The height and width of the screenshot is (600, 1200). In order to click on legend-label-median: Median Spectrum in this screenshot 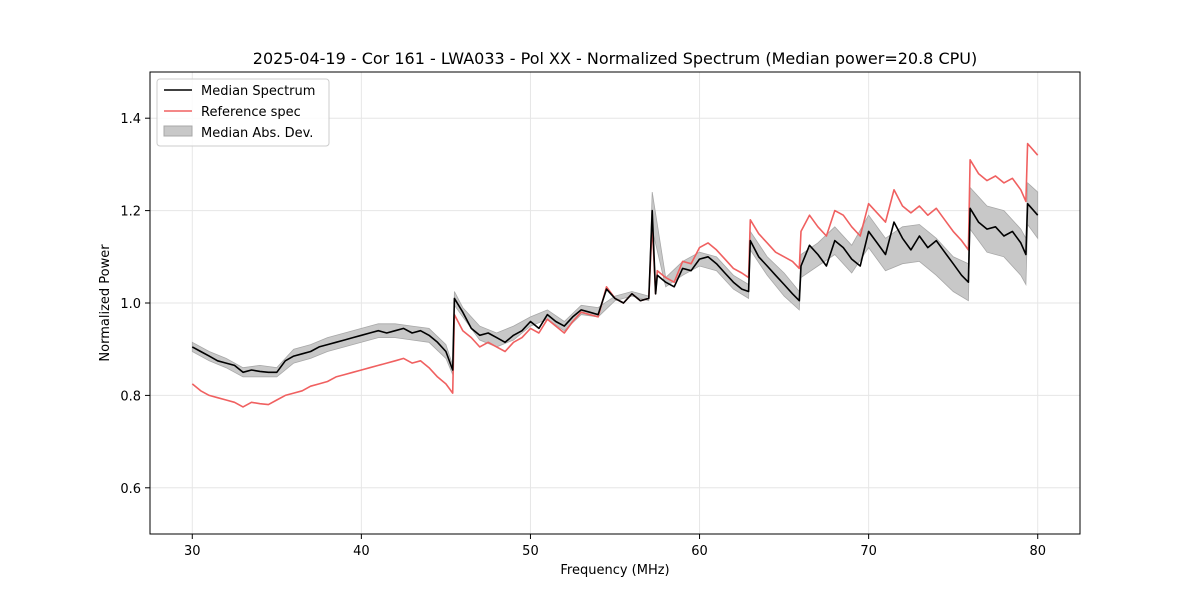, I will do `click(258, 91)`.